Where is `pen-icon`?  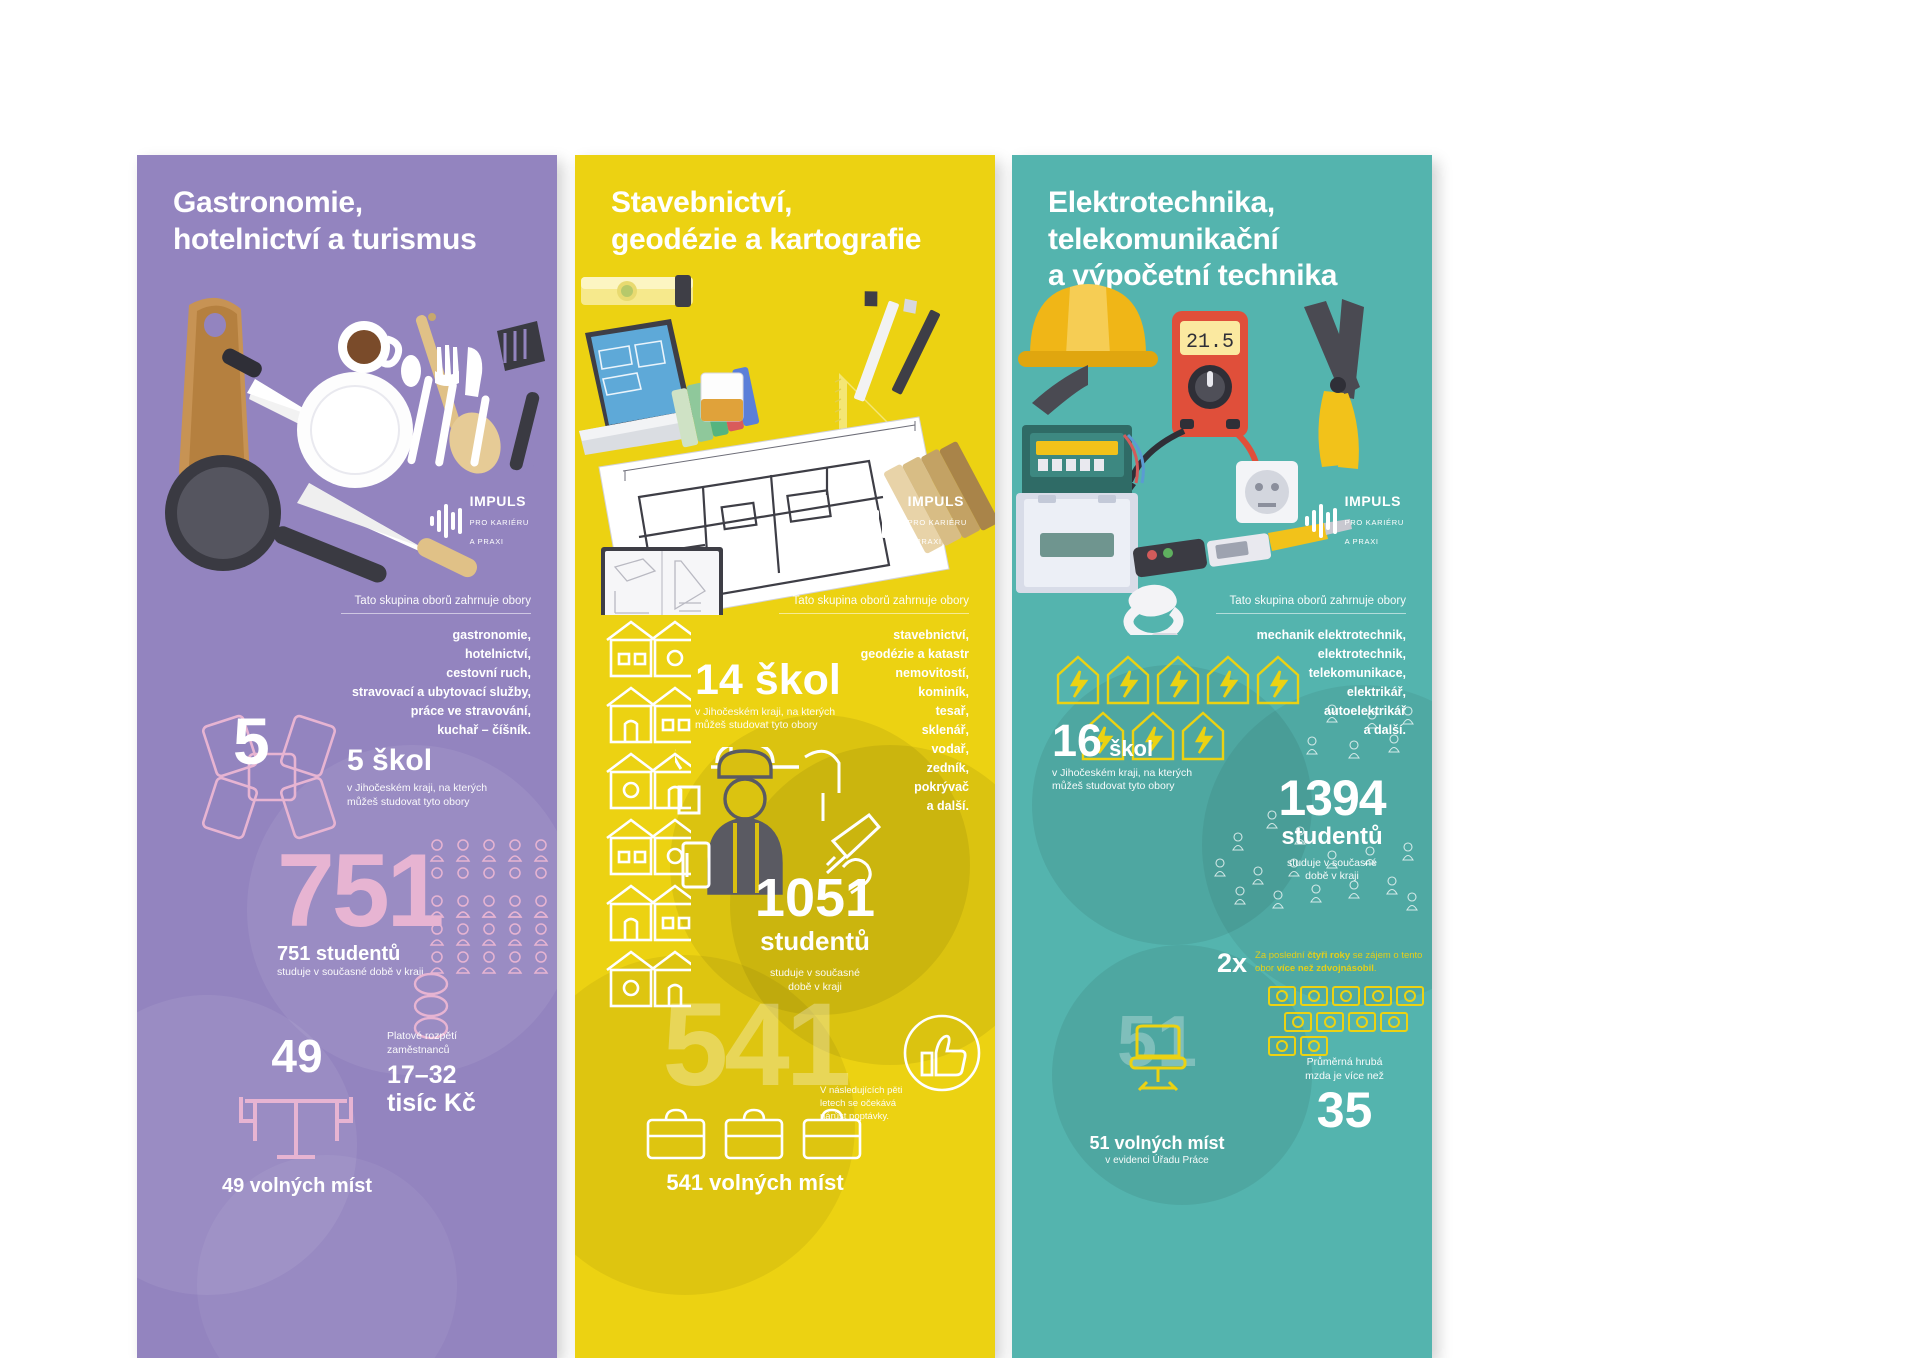 pen-icon is located at coordinates (916, 346).